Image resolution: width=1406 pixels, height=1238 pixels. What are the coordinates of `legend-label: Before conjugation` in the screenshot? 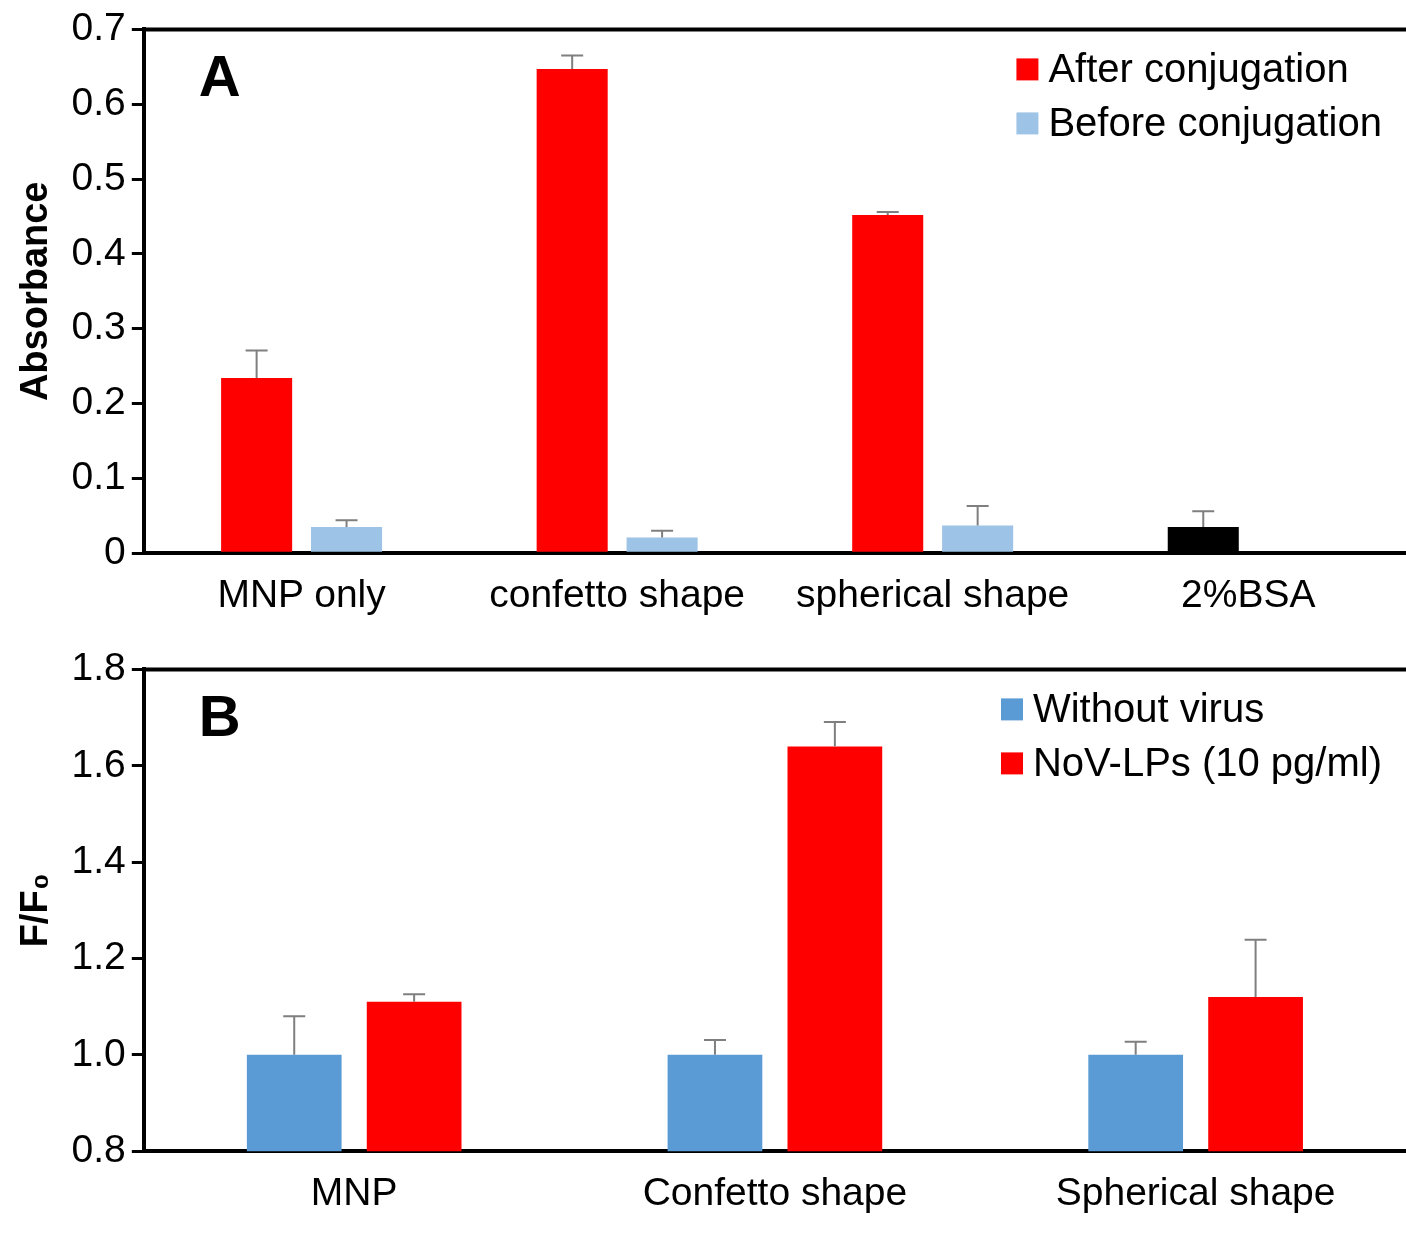 It's located at (1215, 122).